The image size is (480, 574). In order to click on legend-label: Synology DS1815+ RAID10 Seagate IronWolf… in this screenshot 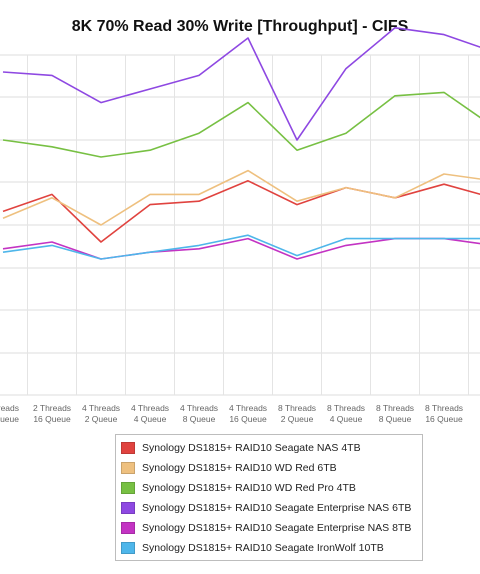, I will do `click(263, 548)`.